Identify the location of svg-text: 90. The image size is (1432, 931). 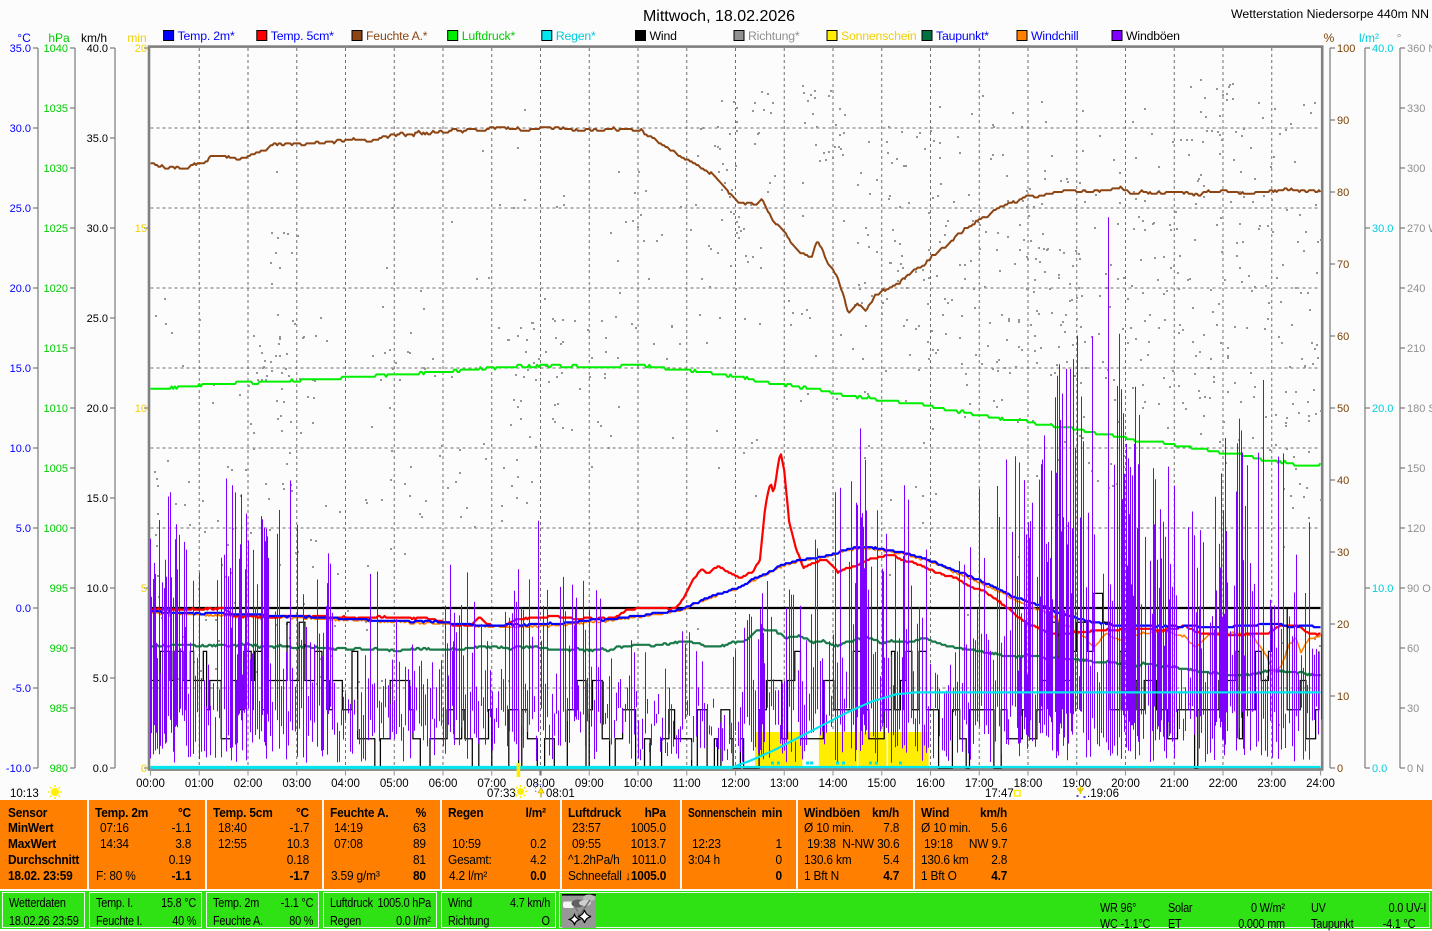
(1343, 121).